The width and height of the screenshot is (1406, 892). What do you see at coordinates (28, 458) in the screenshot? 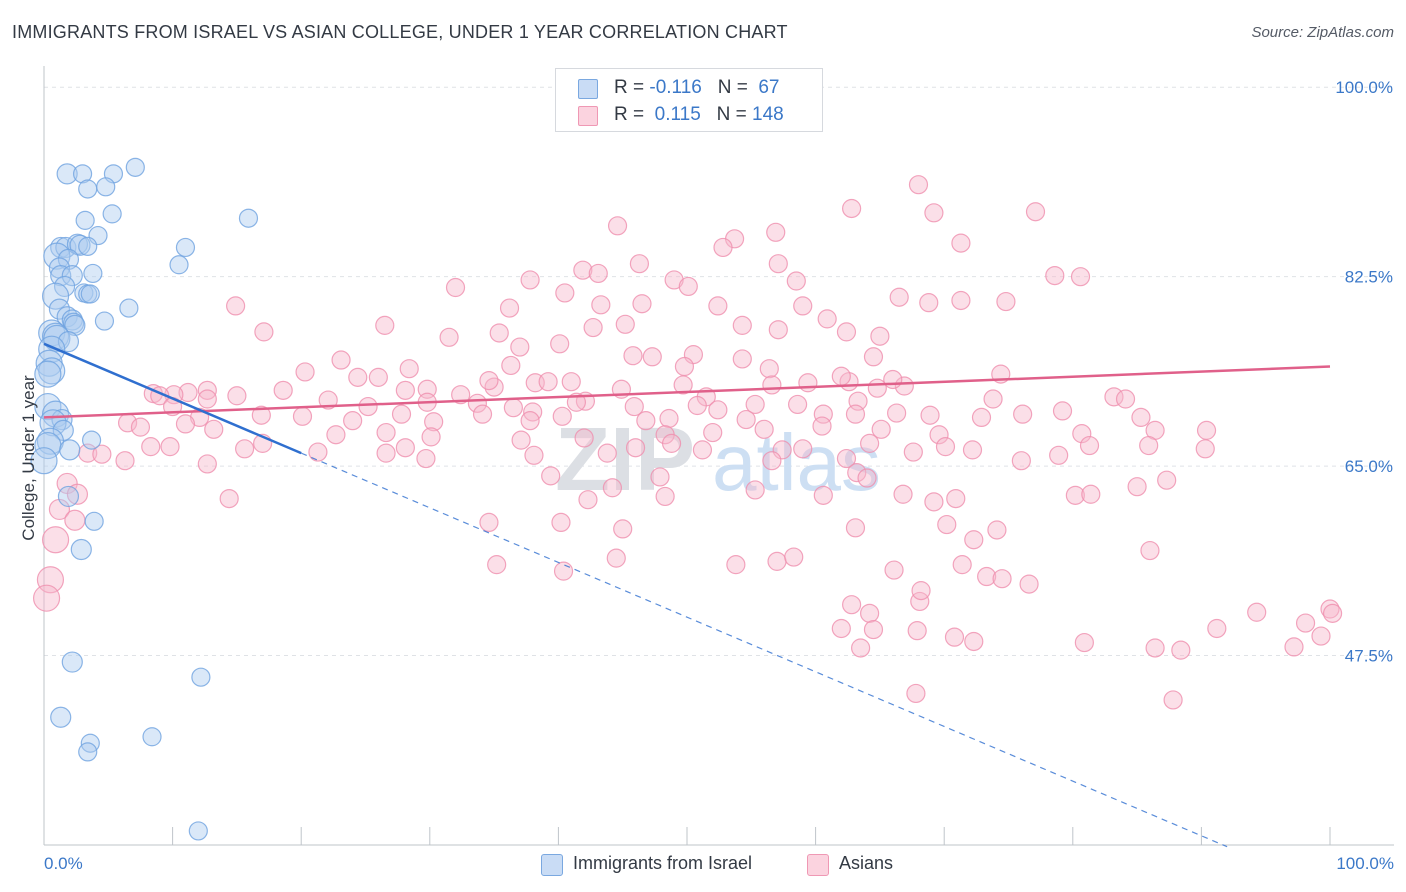
I see `y-axis-label: College, Under 1 year` at bounding box center [28, 458].